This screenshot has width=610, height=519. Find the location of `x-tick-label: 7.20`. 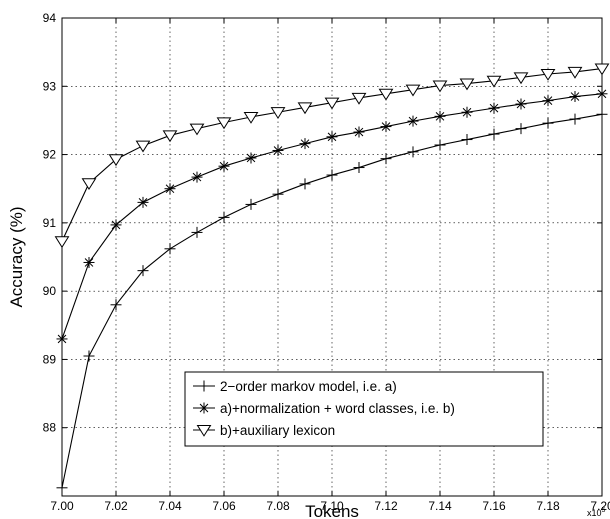

x-tick-label: 7.20 is located at coordinates (600, 506).